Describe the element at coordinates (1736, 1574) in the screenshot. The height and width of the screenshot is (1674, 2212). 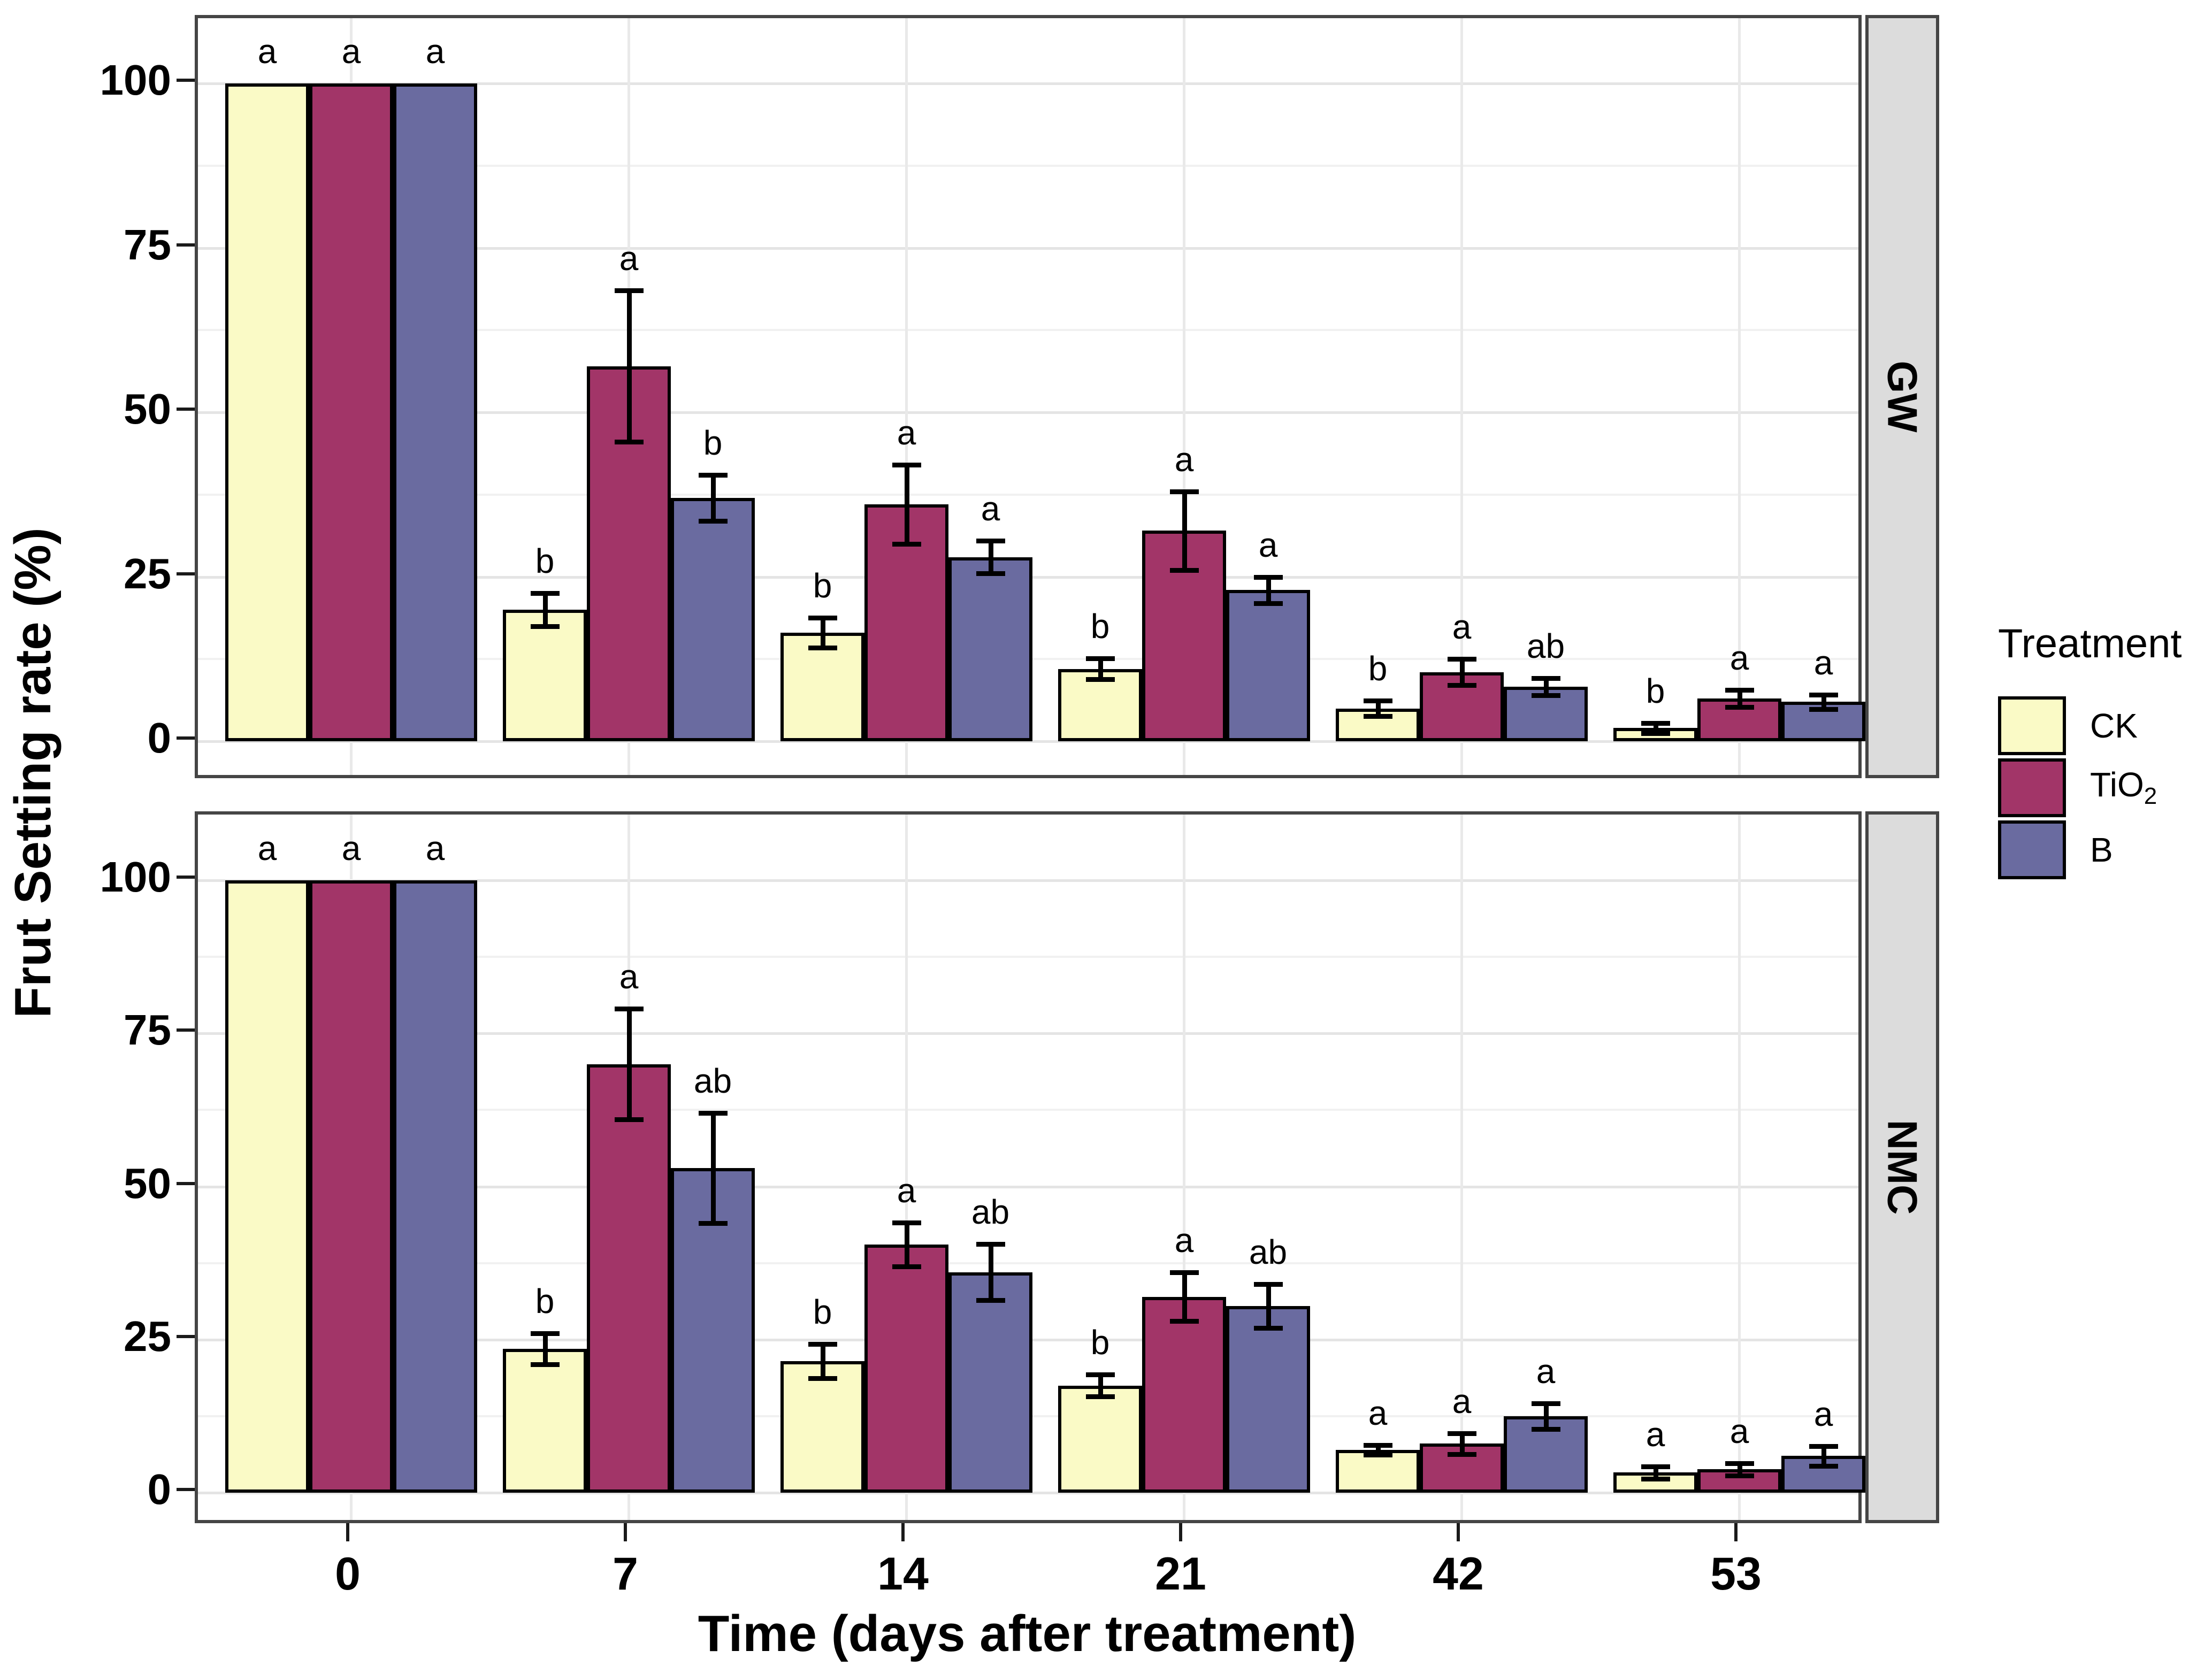
I see `x-tick-label: 53` at that location.